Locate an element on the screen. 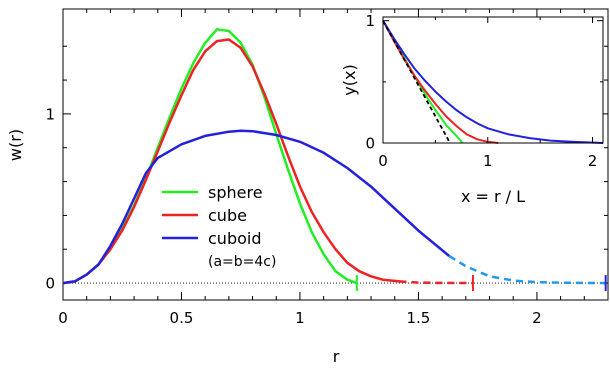 The image size is (610, 371). inset-background is located at coordinates (493, 80).